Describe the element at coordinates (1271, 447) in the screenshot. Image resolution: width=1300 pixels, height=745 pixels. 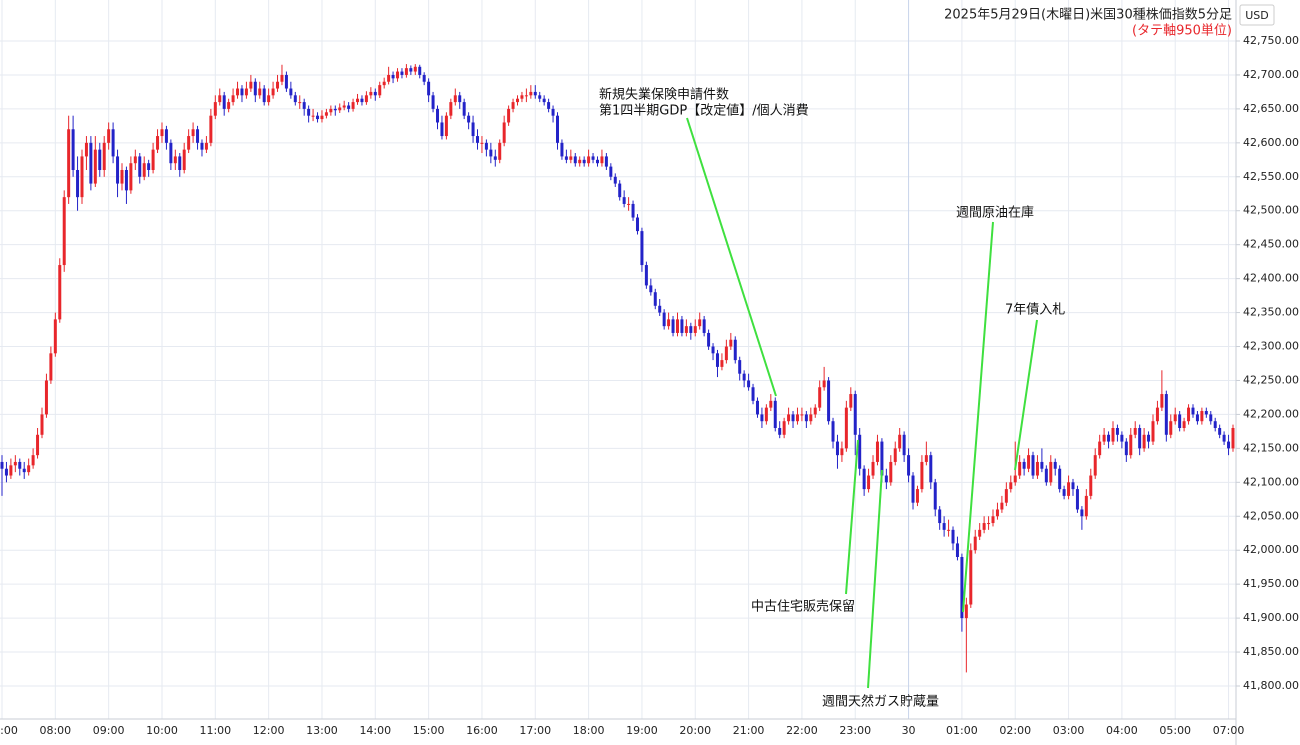
I see `y-tick-label: 42,150.00` at that location.